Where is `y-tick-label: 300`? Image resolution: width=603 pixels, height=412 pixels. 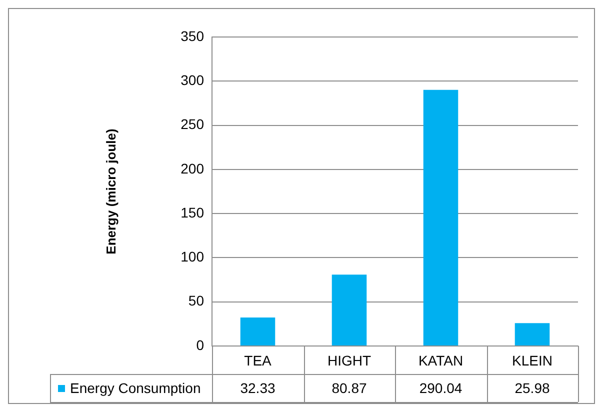
y-tick-label: 300 is located at coordinates (192, 80).